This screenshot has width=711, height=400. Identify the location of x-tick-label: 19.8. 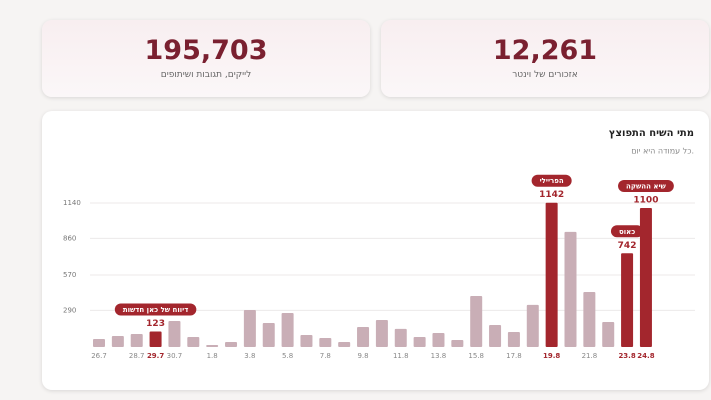
(551, 356).